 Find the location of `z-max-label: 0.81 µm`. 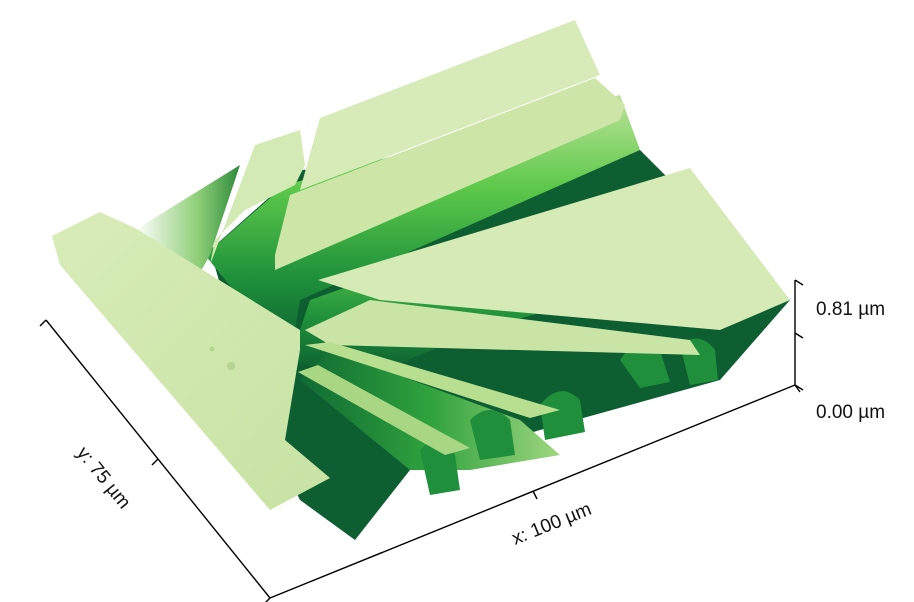

z-max-label: 0.81 µm is located at coordinates (850, 309).